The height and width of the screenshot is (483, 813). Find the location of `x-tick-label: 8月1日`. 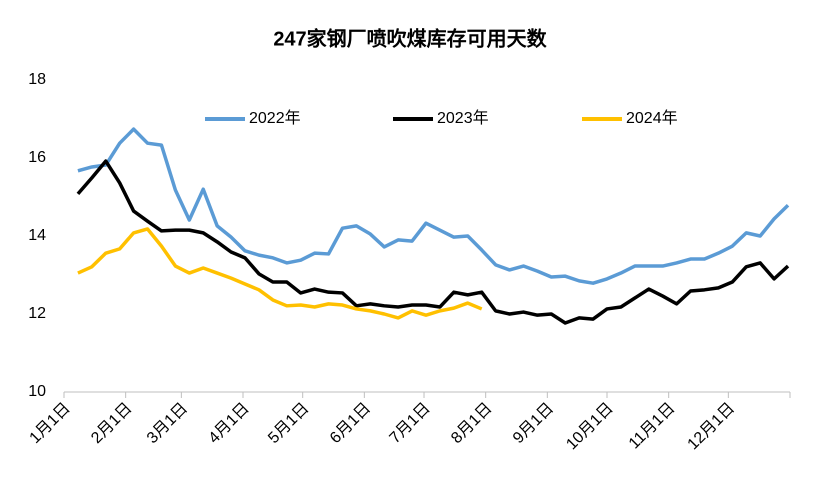

x-tick-label: 8月1日 is located at coordinates (471, 423).